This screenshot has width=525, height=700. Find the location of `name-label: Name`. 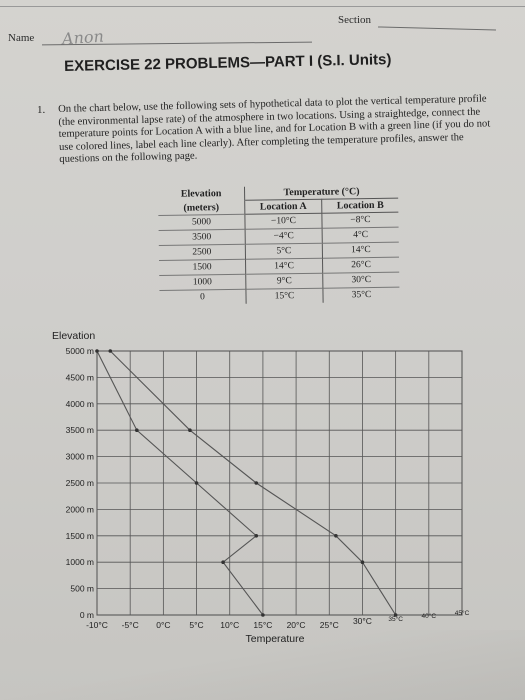

name-label: Name is located at coordinates (21, 38).